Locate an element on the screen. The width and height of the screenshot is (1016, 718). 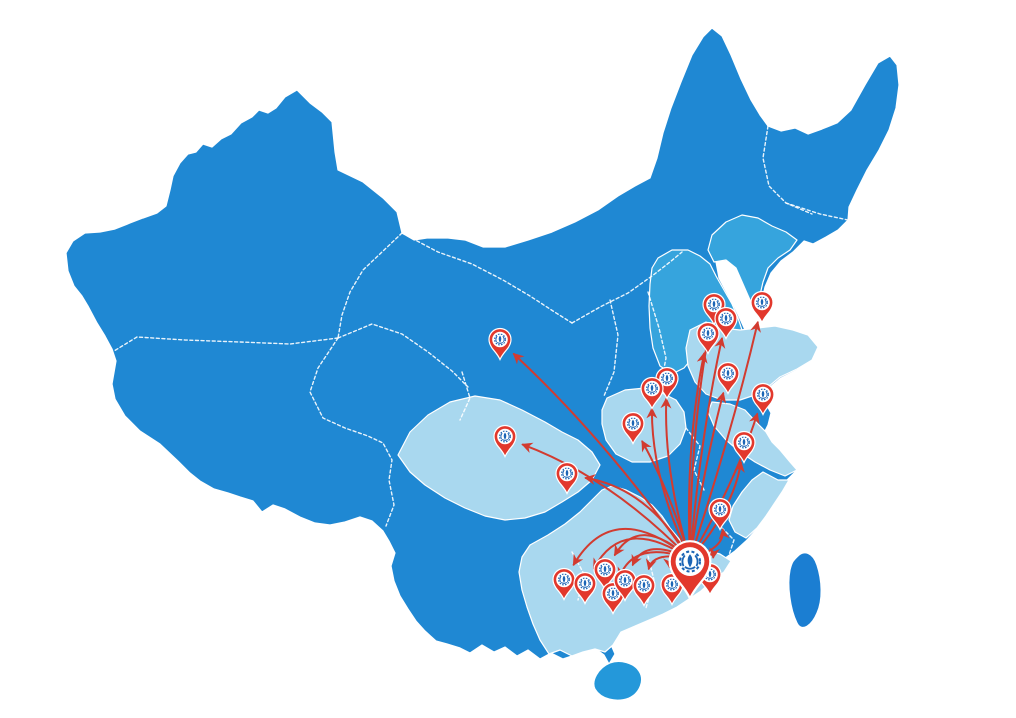
location-pins is located at coordinates (631, 452).